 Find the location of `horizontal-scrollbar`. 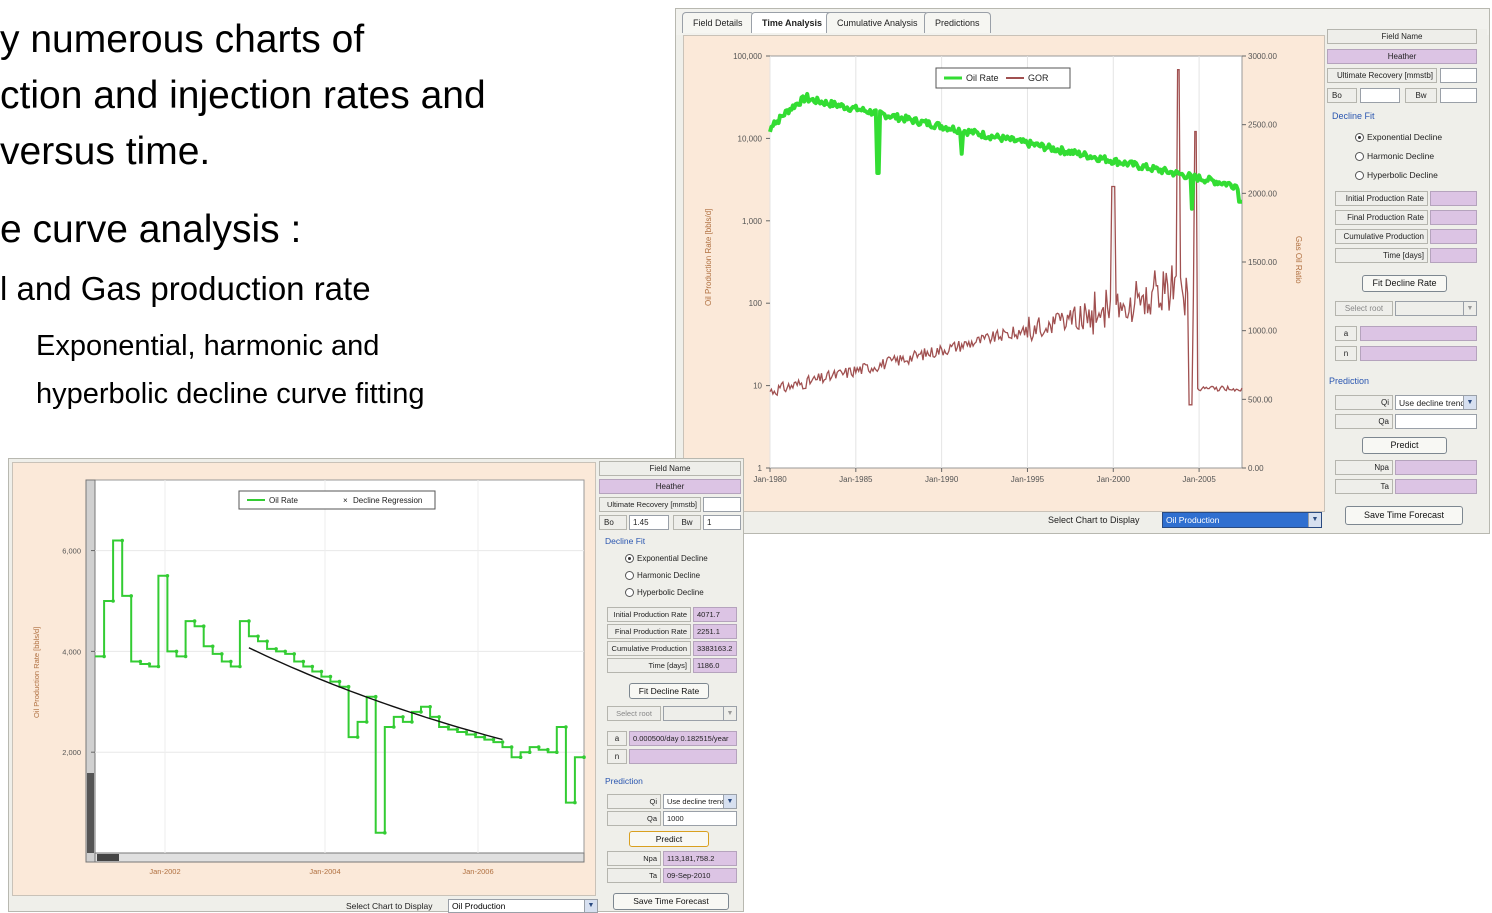

horizontal-scrollbar is located at coordinates (339, 857).